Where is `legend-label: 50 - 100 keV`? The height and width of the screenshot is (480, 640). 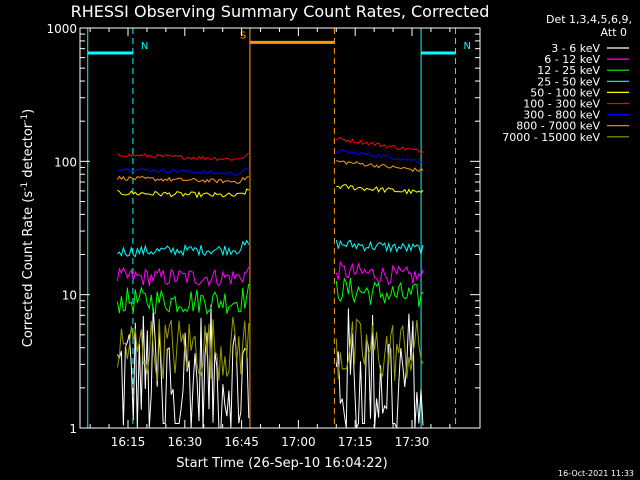
legend-label: 50 - 100 keV is located at coordinates (565, 92).